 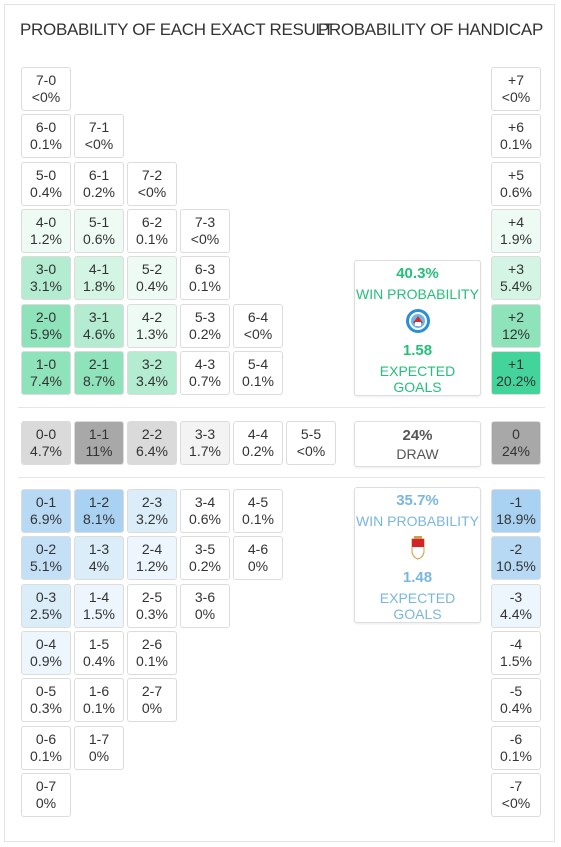 I want to click on score-cell-1-3-pct: 4%, so click(x=99, y=566).